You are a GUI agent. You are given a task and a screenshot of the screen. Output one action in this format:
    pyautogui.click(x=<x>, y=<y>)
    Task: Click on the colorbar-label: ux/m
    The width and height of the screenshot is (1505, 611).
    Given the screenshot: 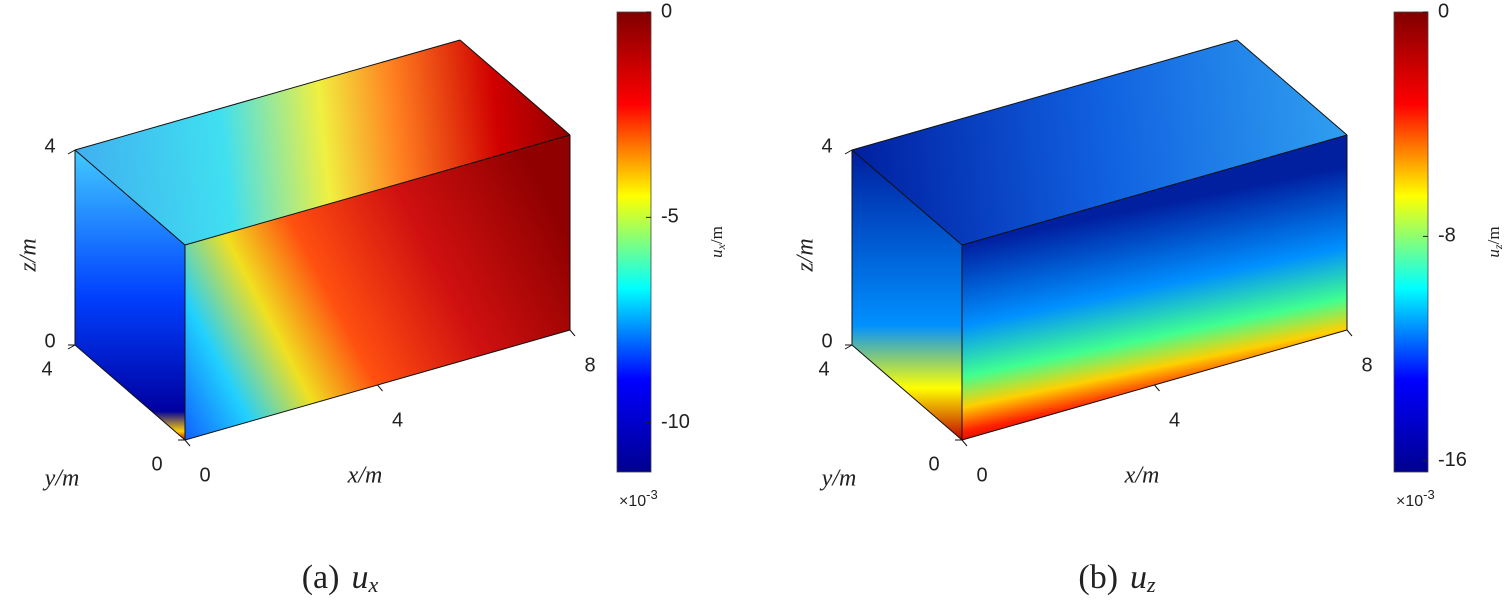 What is the action you would take?
    pyautogui.click(x=717, y=242)
    